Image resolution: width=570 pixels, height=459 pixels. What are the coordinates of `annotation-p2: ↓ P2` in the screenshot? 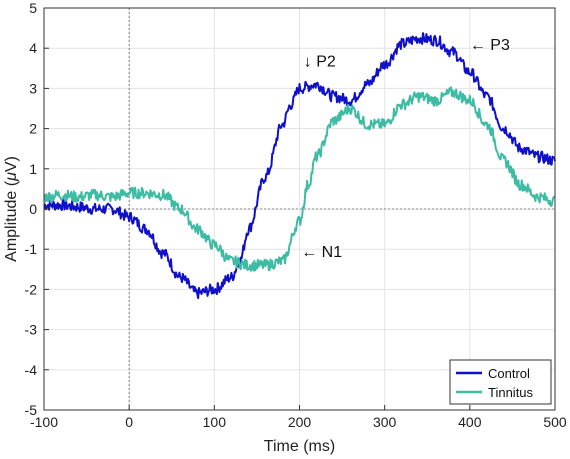 It's located at (320, 61).